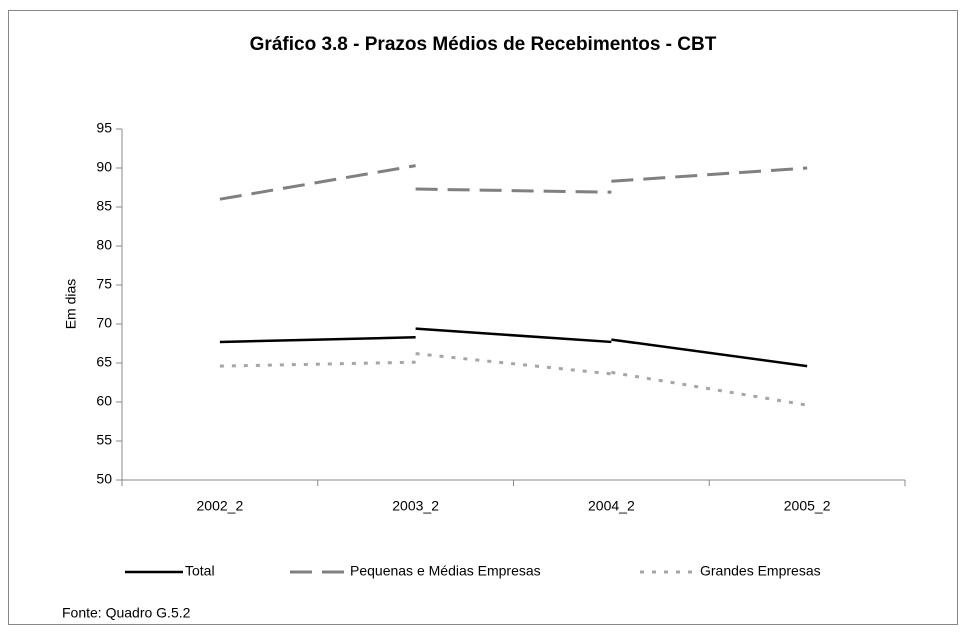 This screenshot has width=966, height=639. Describe the element at coordinates (104, 323) in the screenshot. I see `y-tick-label: 70` at that location.